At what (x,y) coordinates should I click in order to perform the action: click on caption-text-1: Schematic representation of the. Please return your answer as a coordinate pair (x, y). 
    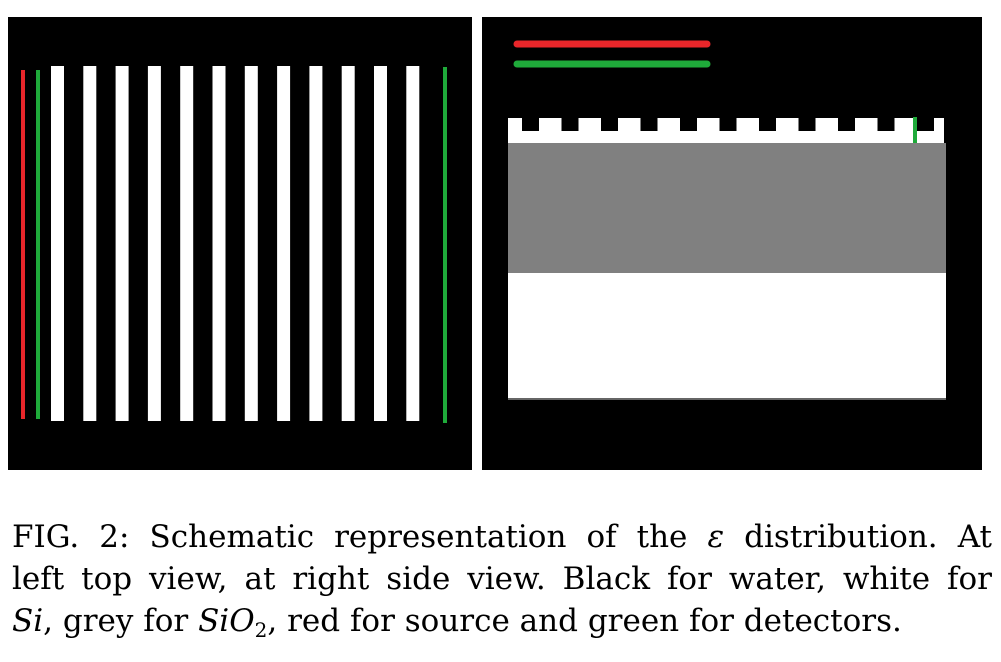
    Looking at the image, I should click on (418, 537).